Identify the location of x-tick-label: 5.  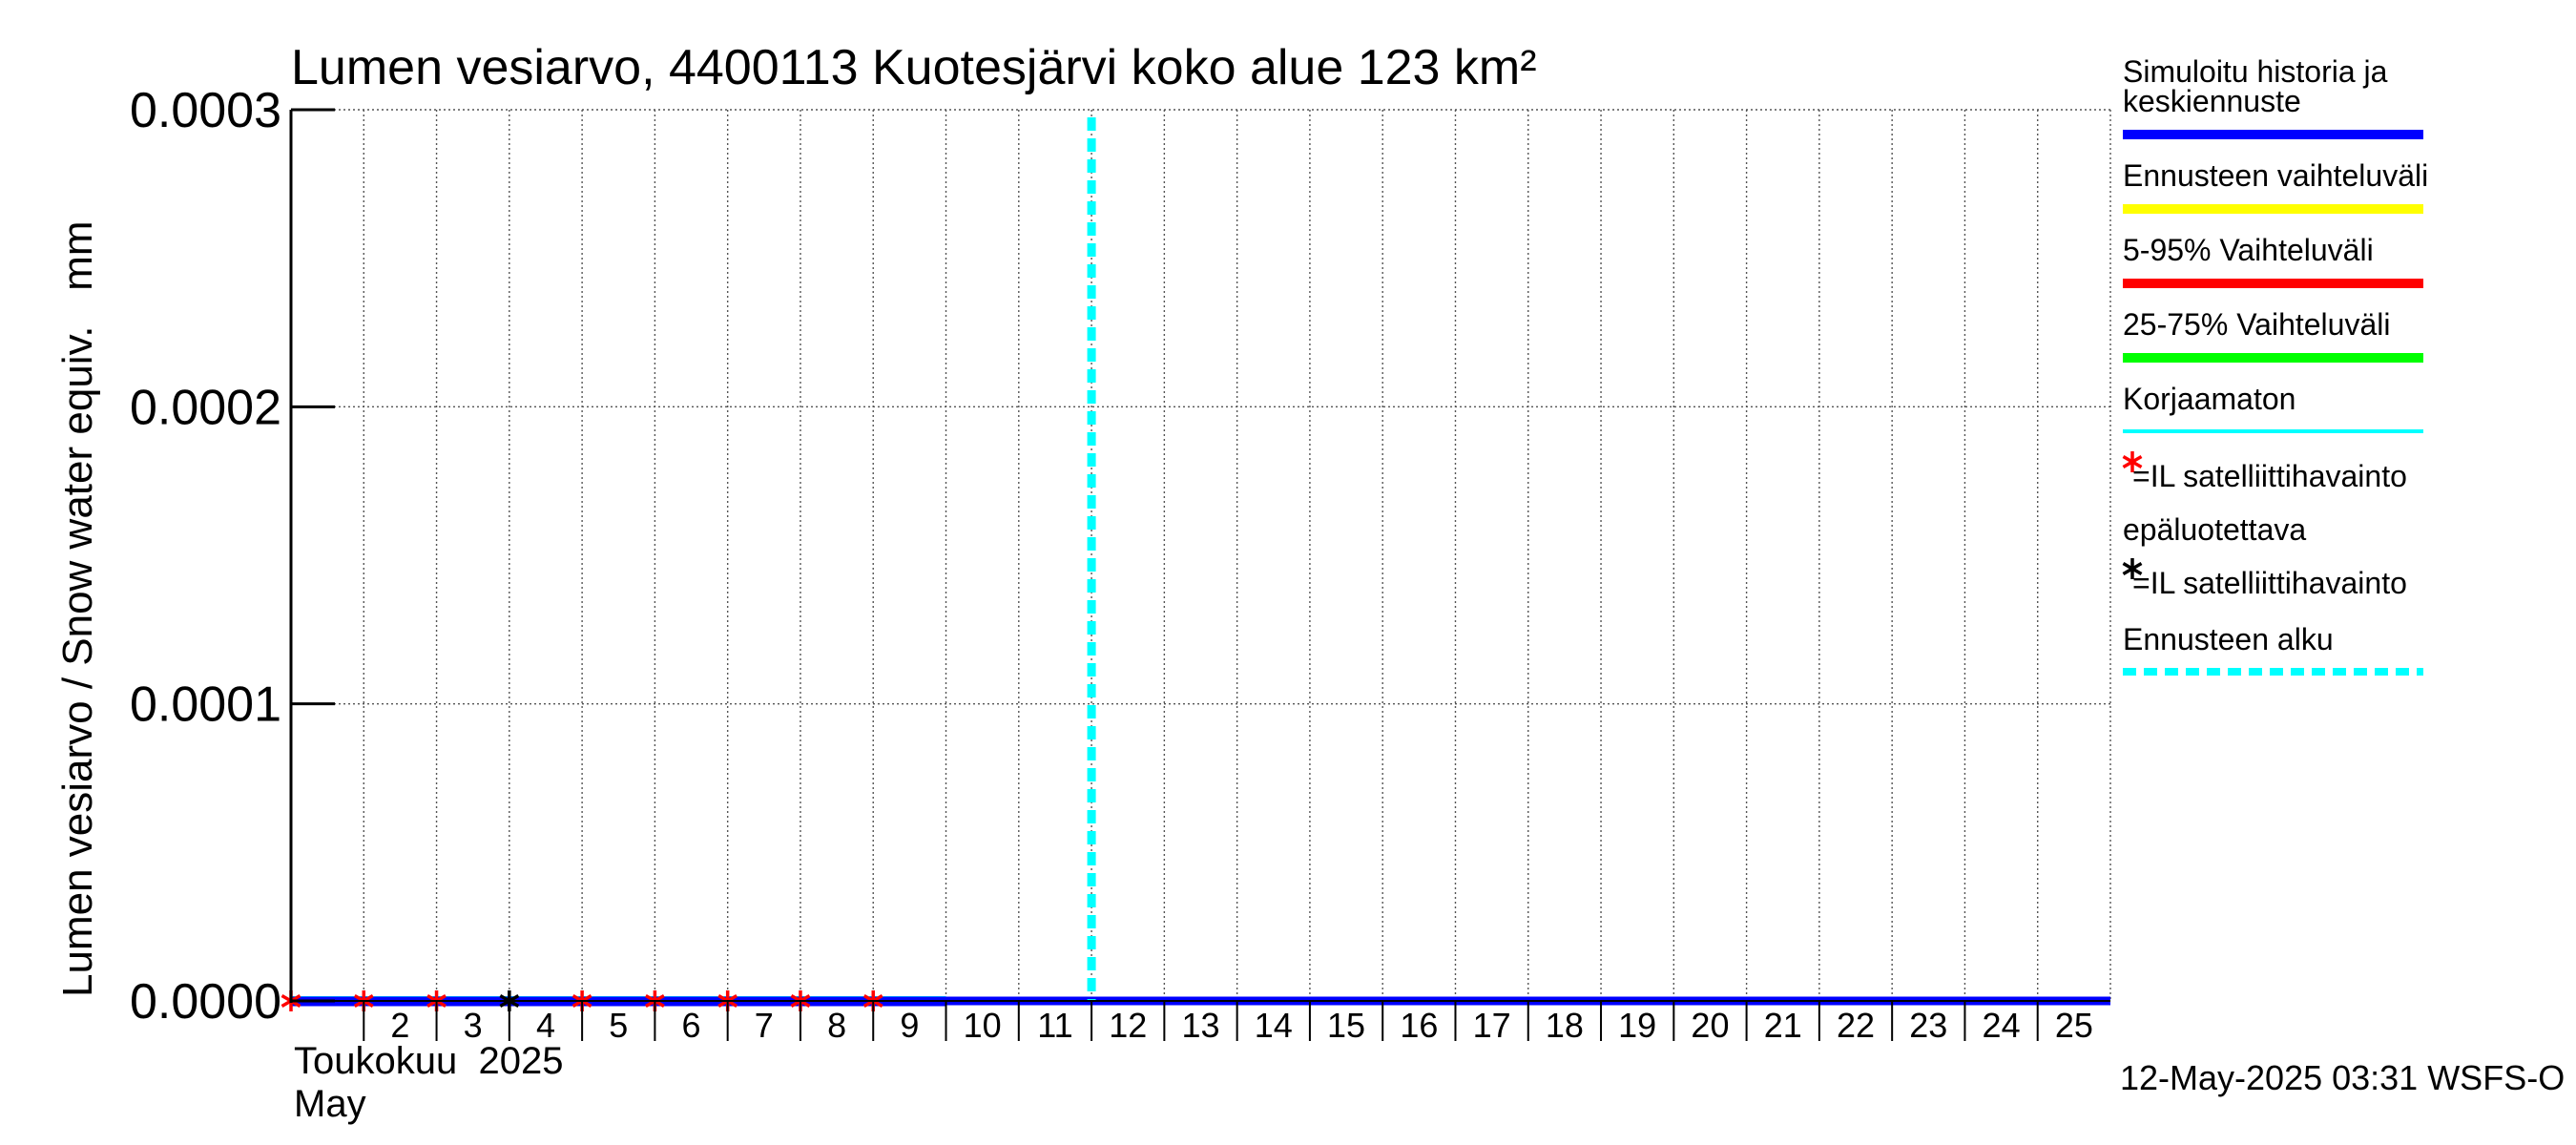
(618, 1025).